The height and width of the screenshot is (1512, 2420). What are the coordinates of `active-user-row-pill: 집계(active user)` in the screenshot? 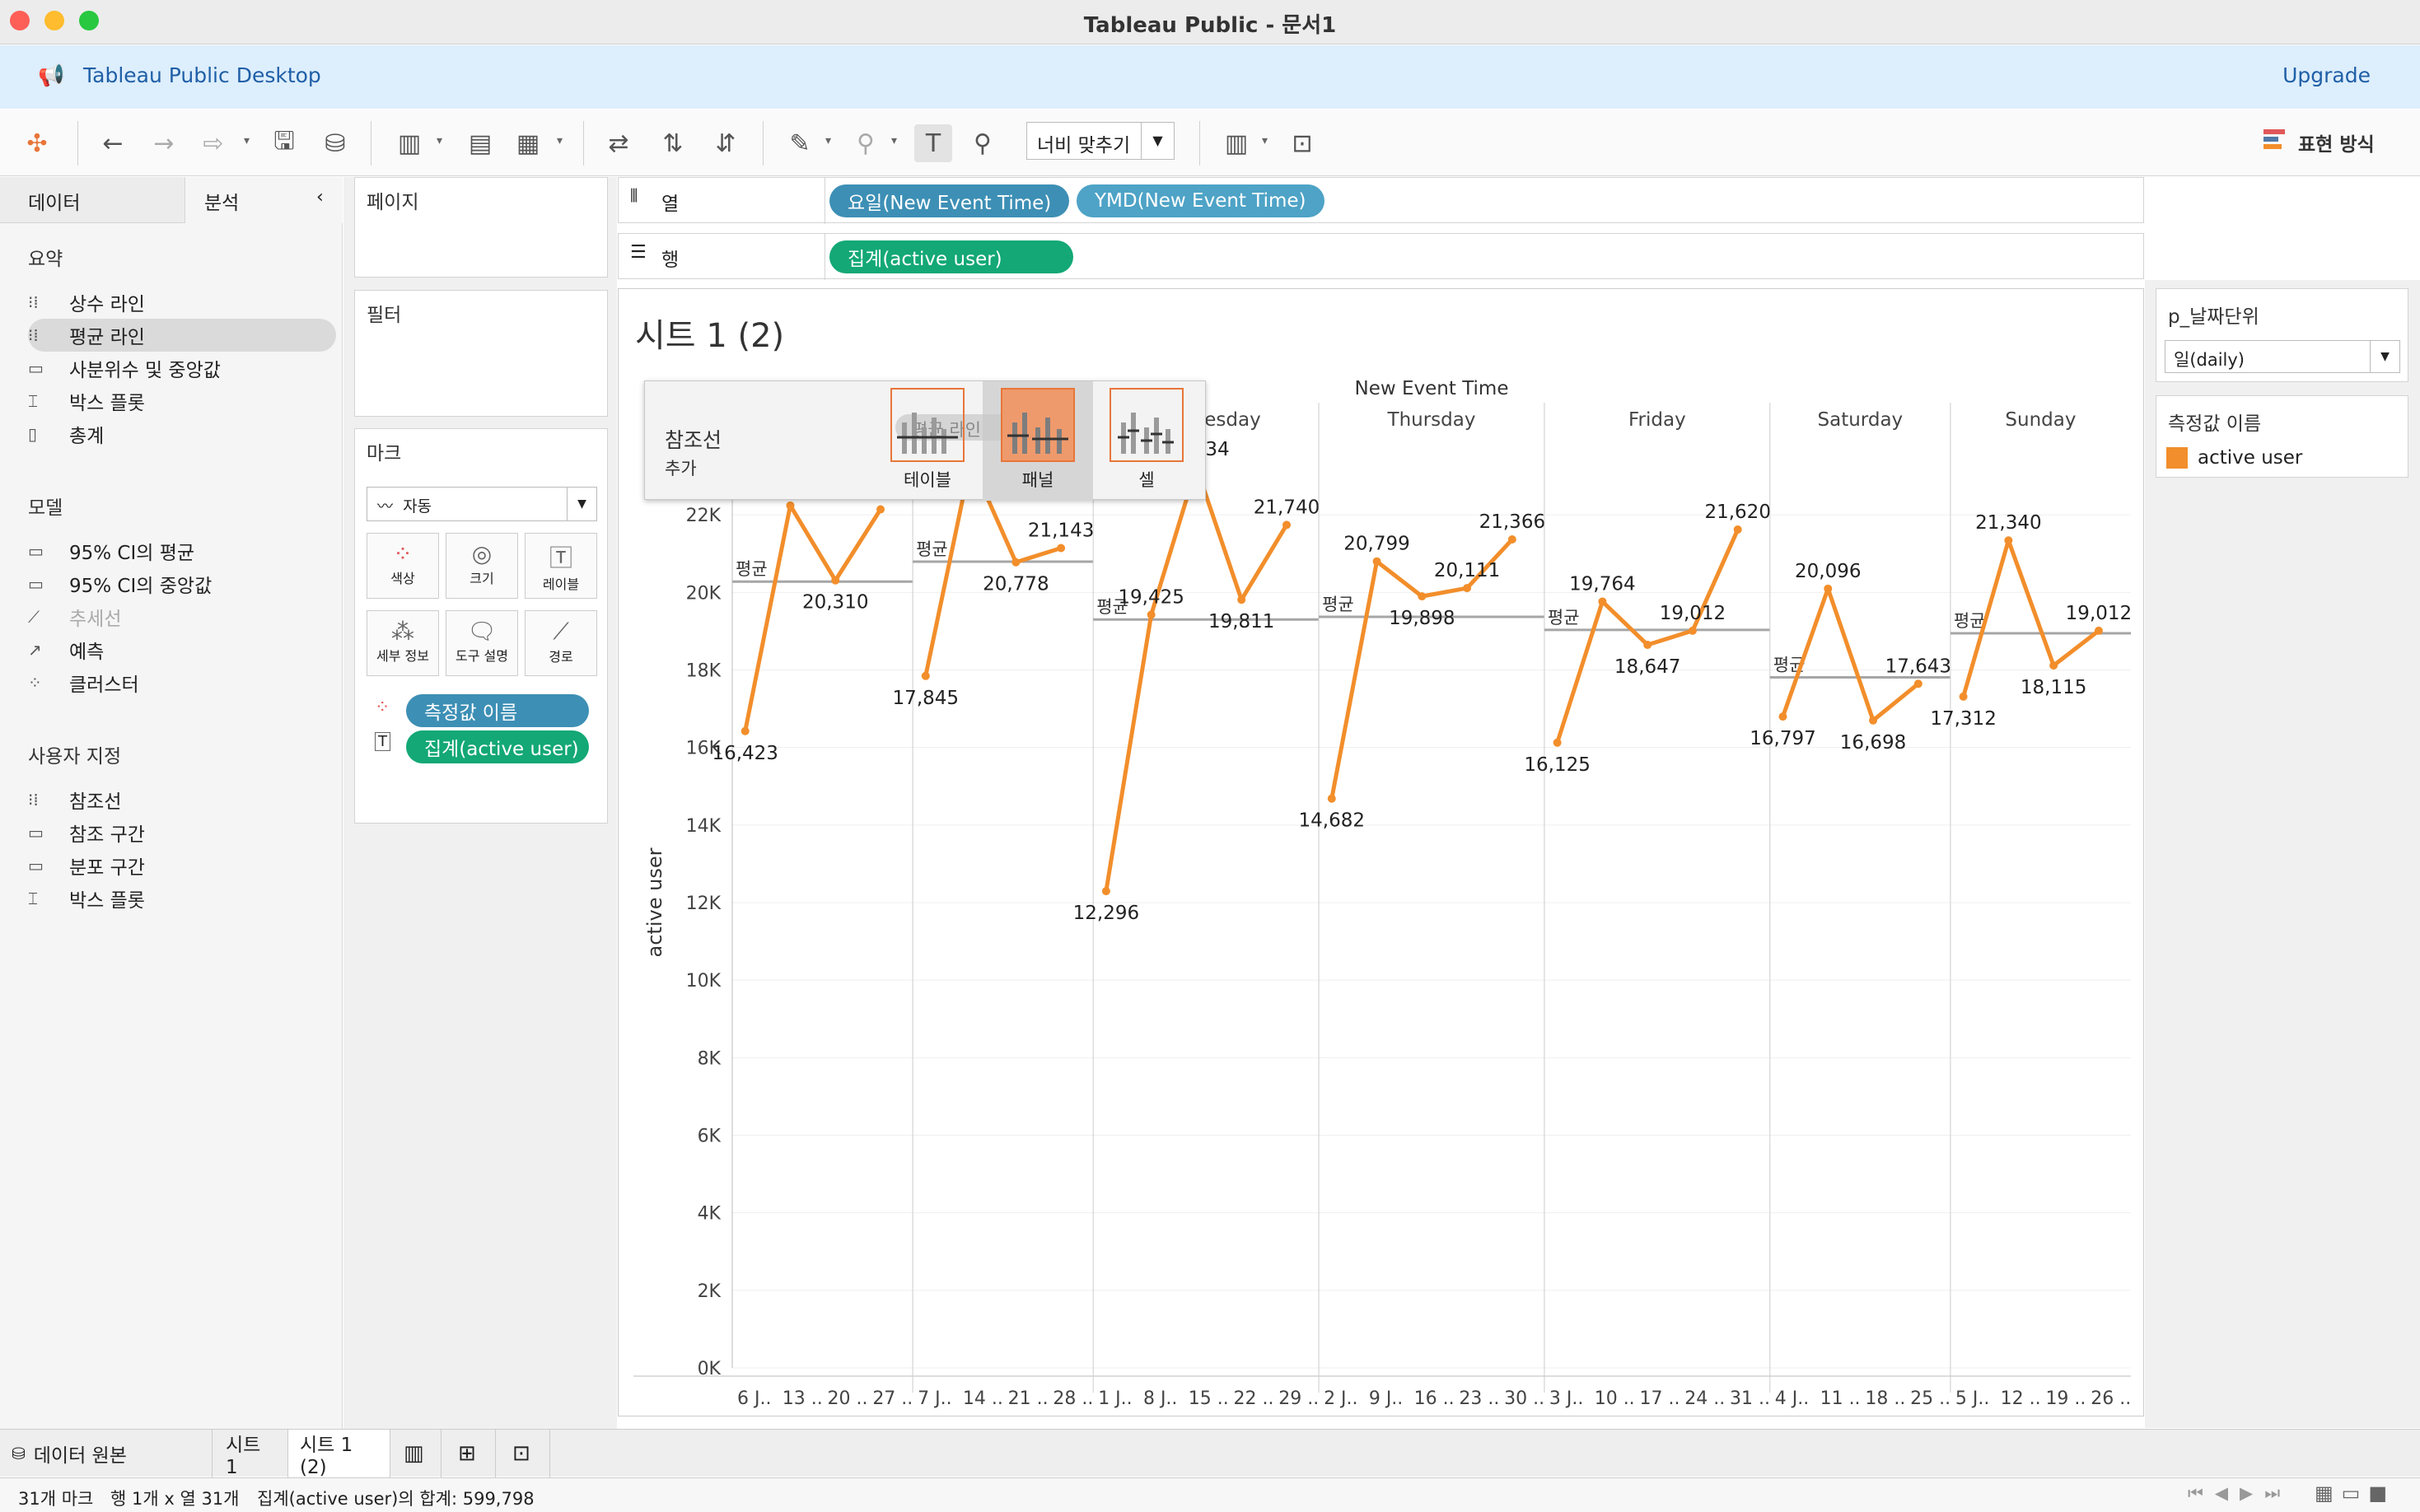 It's located at (951, 256).